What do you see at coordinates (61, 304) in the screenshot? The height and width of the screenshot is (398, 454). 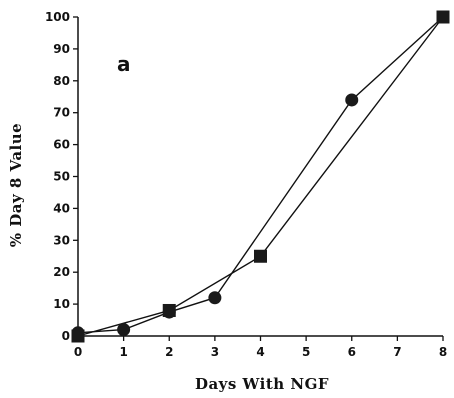 I see `y-tick-label: 10` at bounding box center [61, 304].